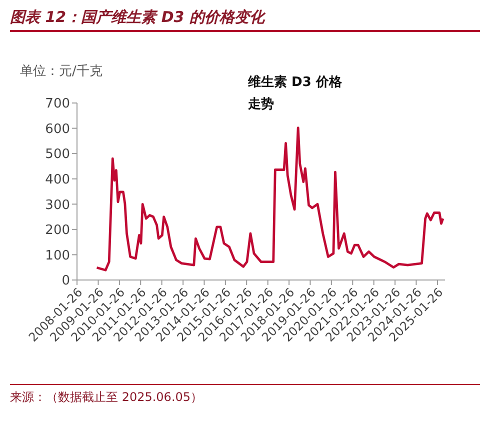 This screenshot has height=422, width=488. What do you see at coordinates (57, 104) in the screenshot?
I see `y-tick-label: 700` at bounding box center [57, 104].